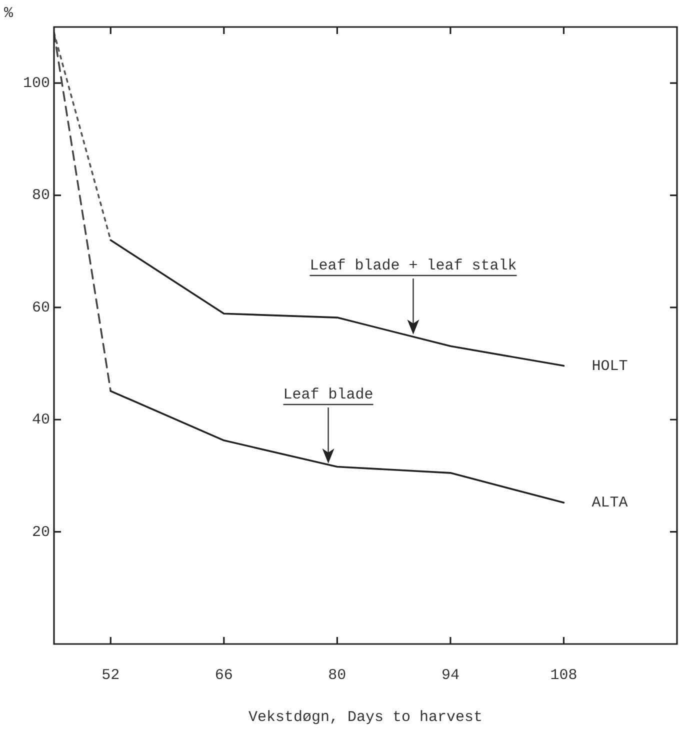 Image resolution: width=679 pixels, height=734 pixels. What do you see at coordinates (337, 675) in the screenshot?
I see `x-tick-label: 80` at bounding box center [337, 675].